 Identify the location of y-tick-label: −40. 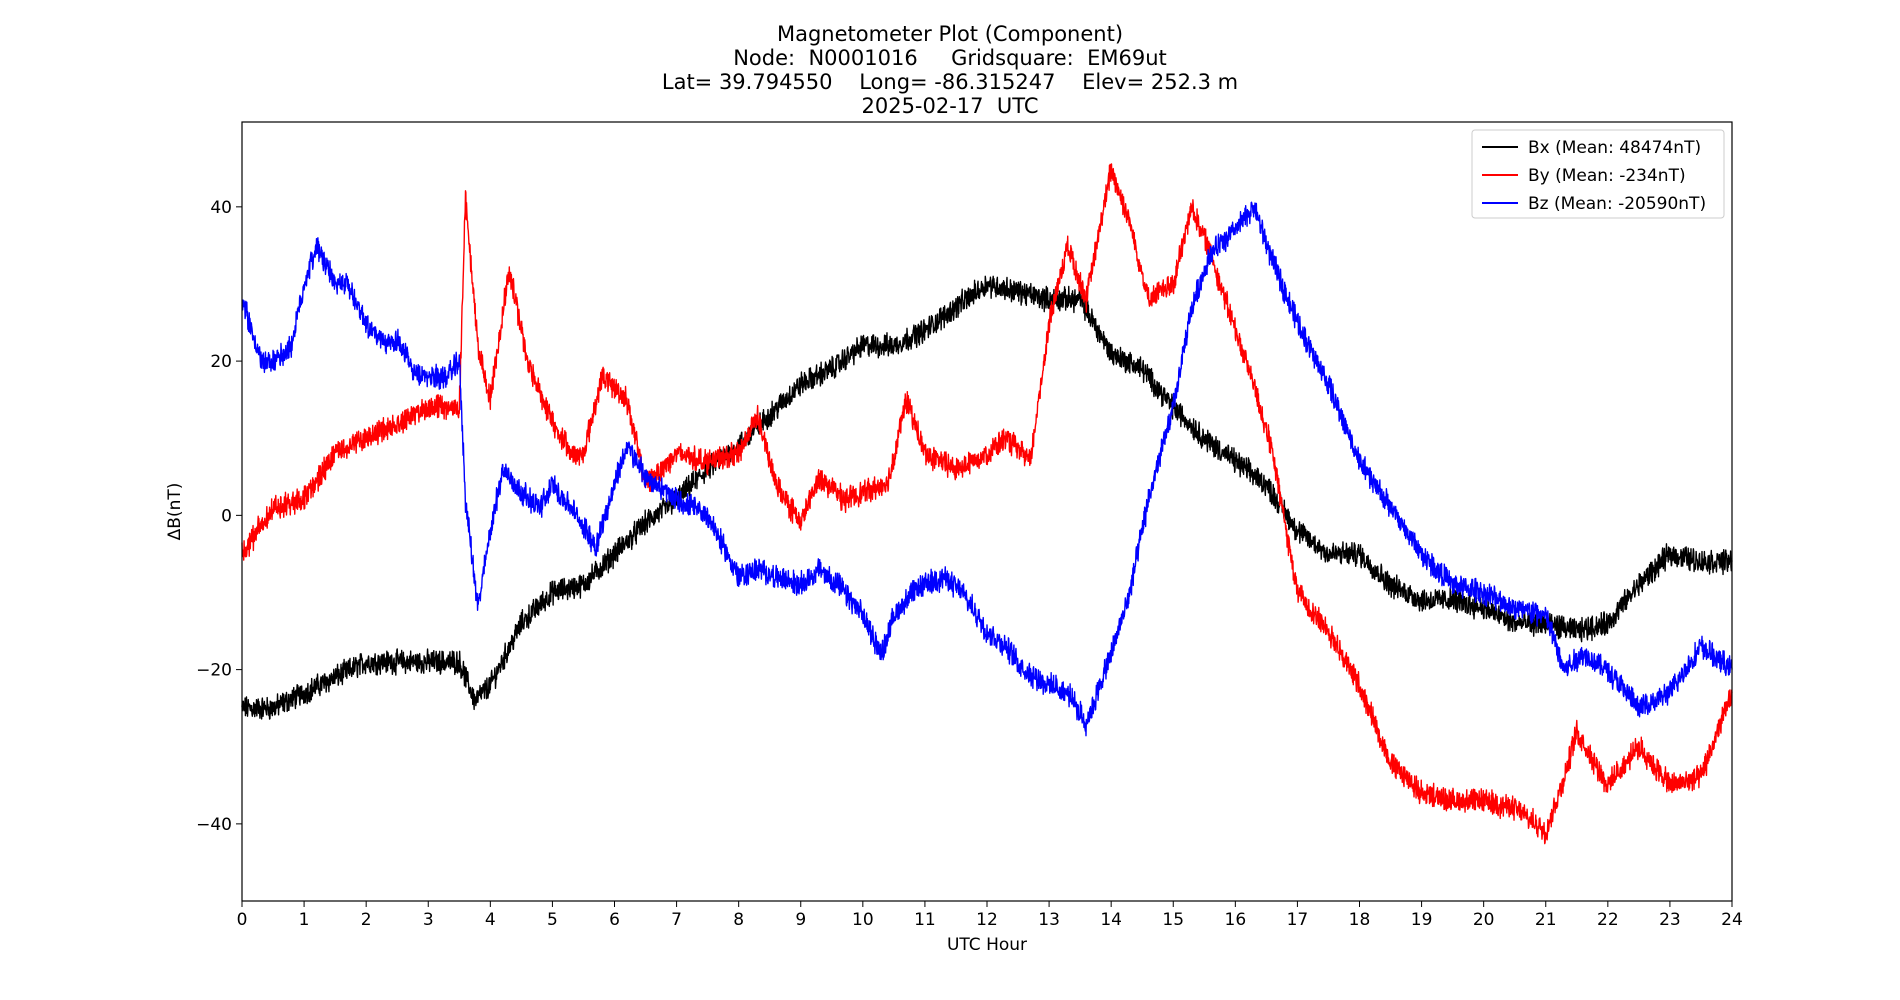
(214, 825).